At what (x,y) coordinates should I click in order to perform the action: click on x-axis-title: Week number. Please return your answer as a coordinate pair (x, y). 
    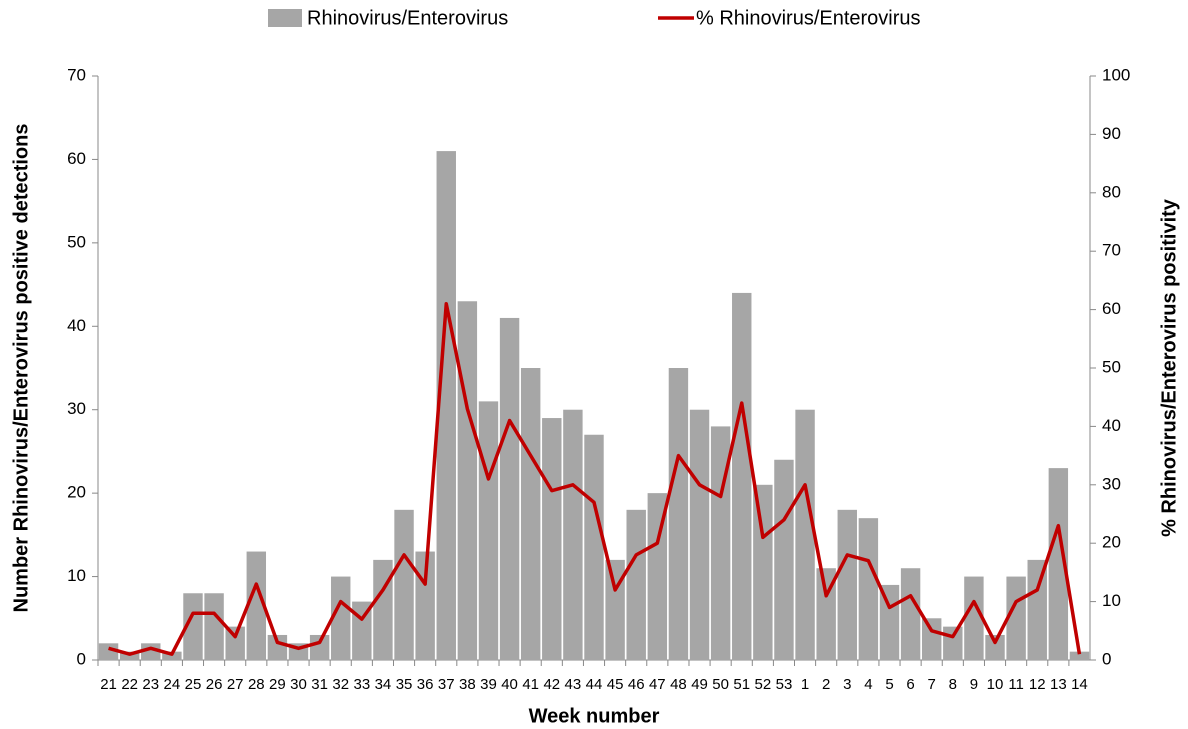
    Looking at the image, I should click on (594, 716).